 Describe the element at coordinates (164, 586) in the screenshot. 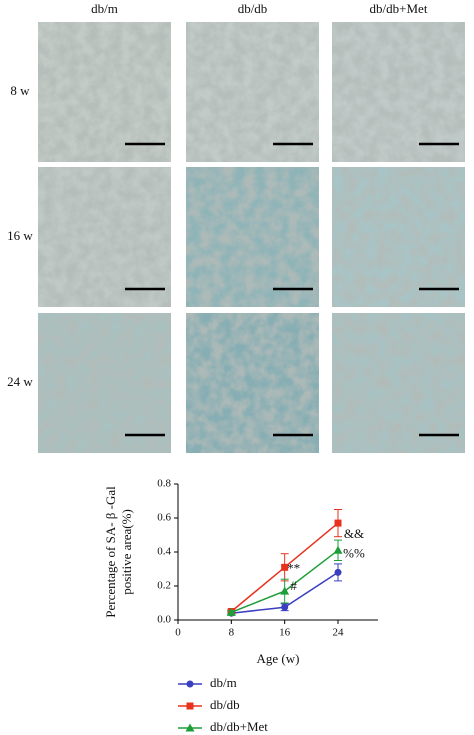

I see `y-tick-label: 0.2` at that location.